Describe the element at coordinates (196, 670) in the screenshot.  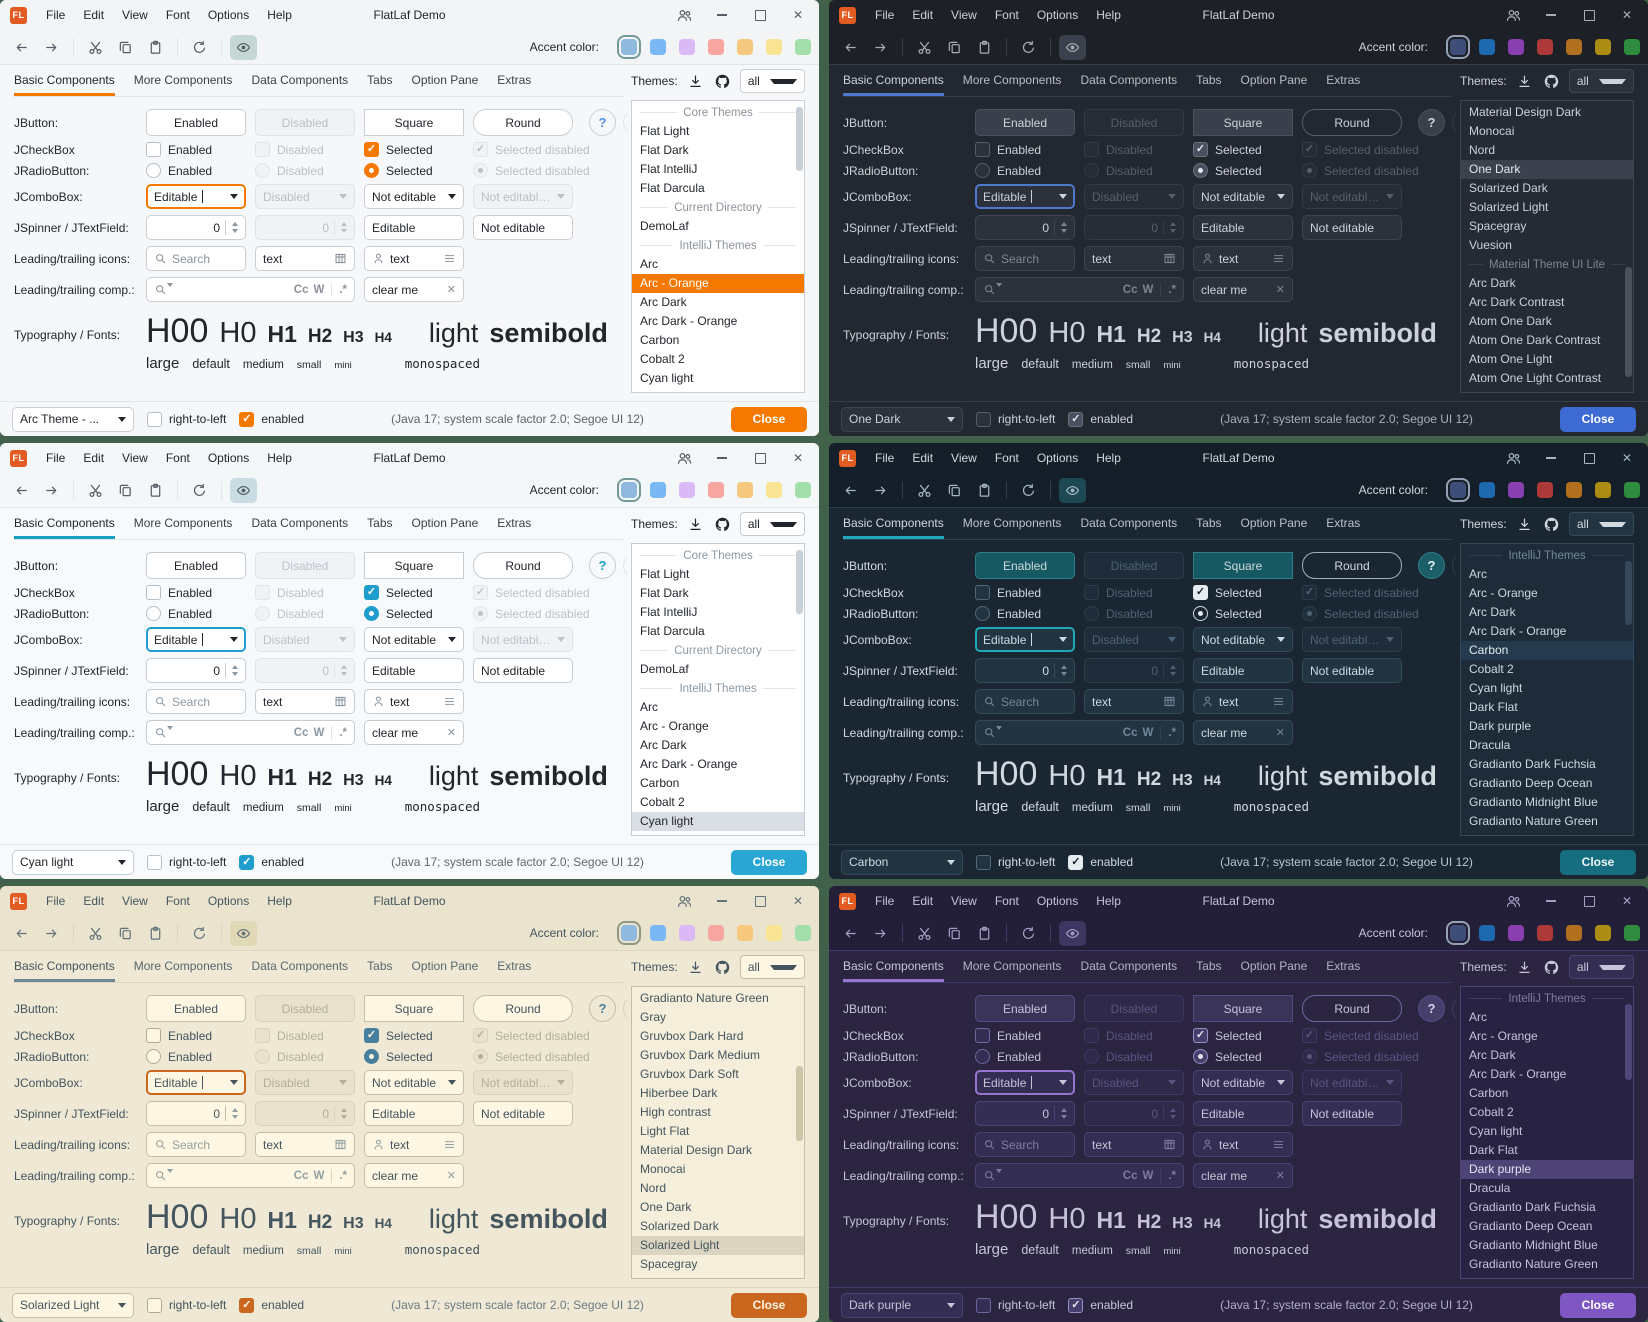
I see `spinner-1: 0` at that location.